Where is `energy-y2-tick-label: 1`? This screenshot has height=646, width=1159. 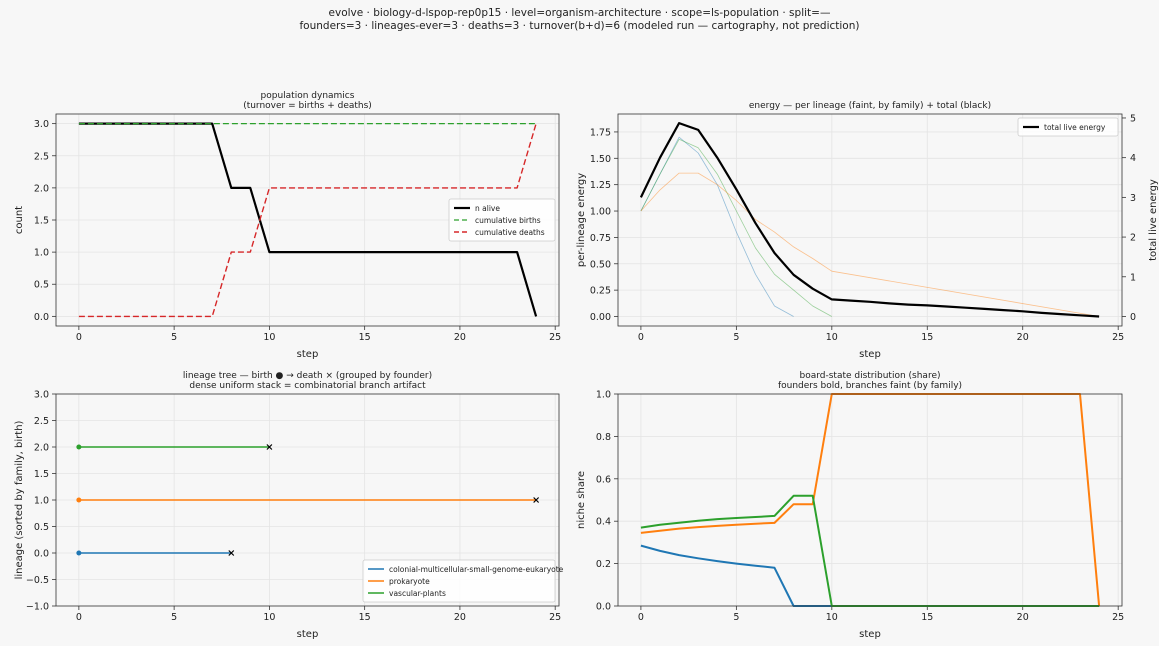
energy-y2-tick-label: 1 is located at coordinates (1133, 277).